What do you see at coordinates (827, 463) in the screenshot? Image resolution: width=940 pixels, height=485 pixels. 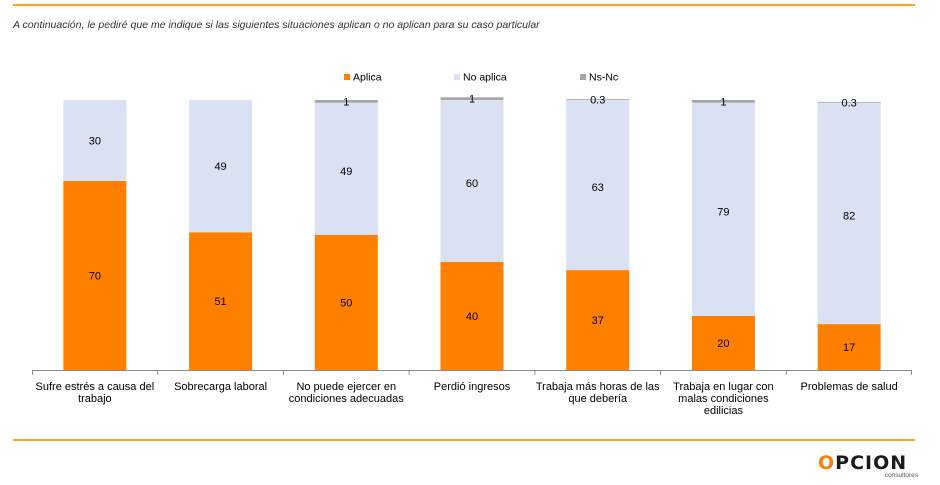 I see `logo-mark: O` at bounding box center [827, 463].